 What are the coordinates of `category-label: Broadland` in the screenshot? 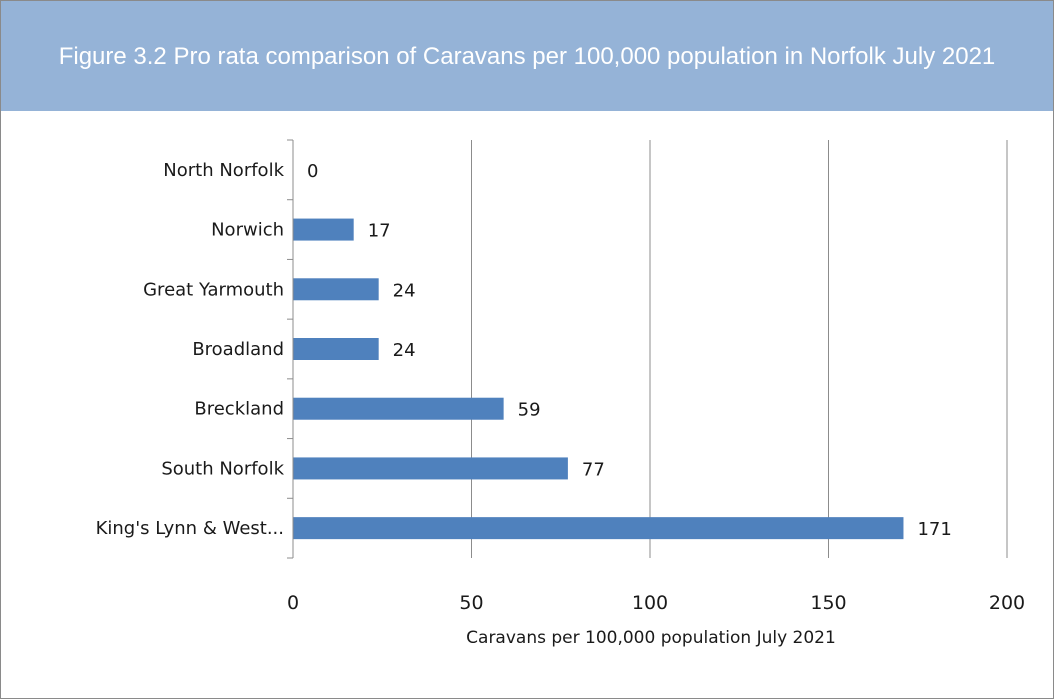 It's located at (238, 349).